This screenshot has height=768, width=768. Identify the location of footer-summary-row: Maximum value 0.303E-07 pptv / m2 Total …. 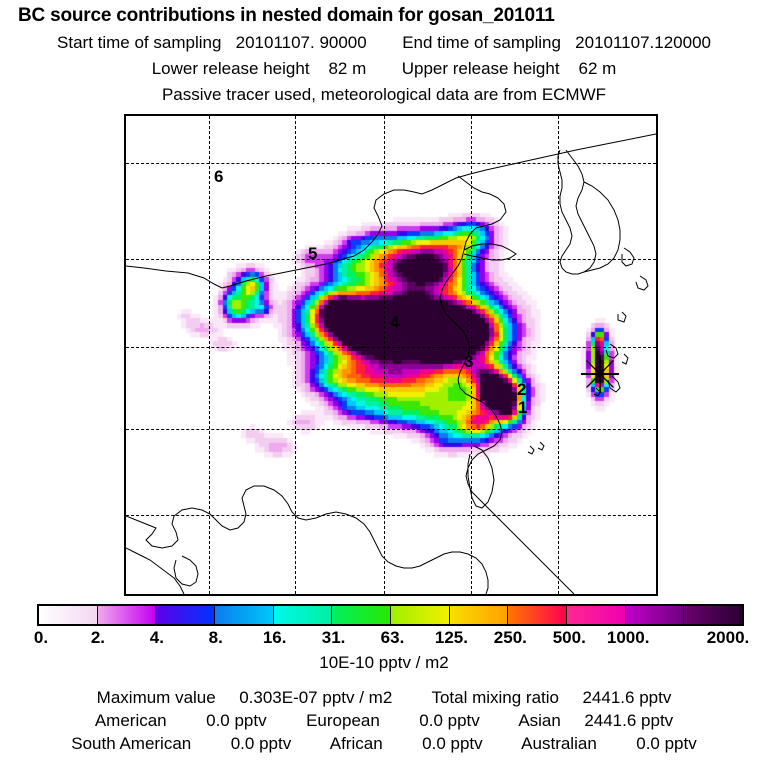
(384, 698).